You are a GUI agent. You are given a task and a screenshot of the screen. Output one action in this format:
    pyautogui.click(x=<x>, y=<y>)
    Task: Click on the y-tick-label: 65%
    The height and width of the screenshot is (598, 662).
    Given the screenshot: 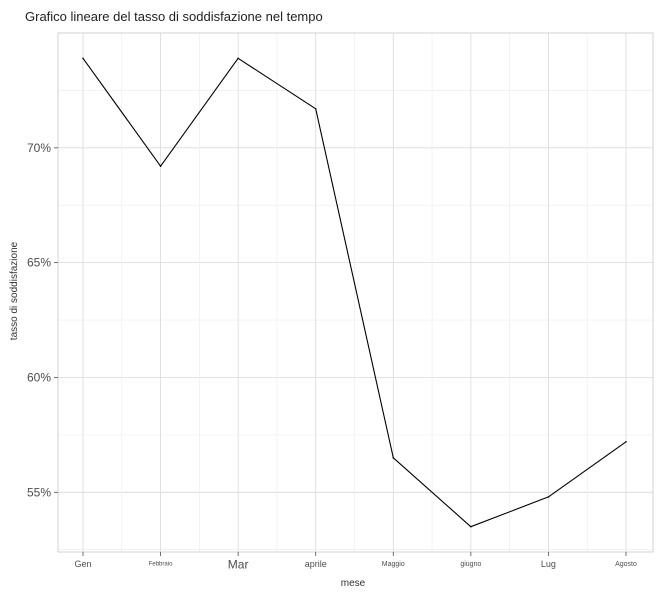 What is the action you would take?
    pyautogui.click(x=39, y=263)
    